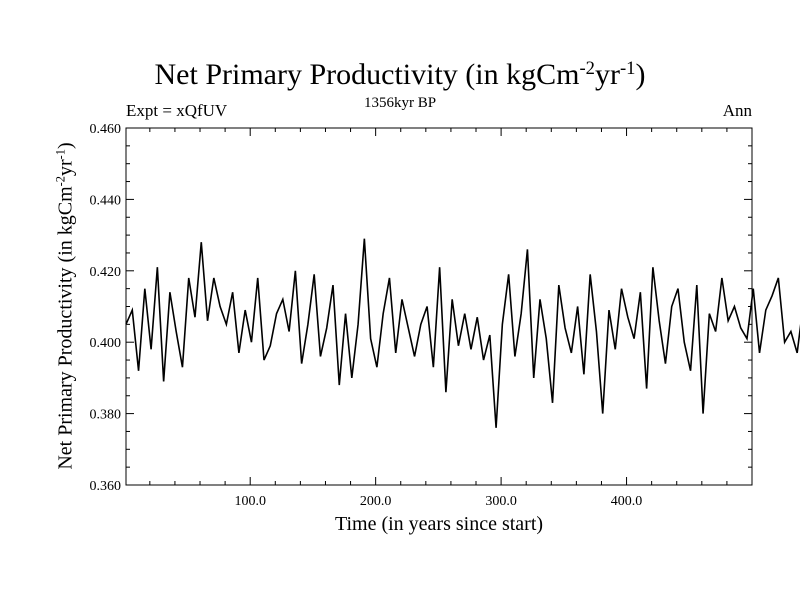 The image size is (800, 600). Describe the element at coordinates (106, 343) in the screenshot. I see `y-tick-label: 0.400` at that location.